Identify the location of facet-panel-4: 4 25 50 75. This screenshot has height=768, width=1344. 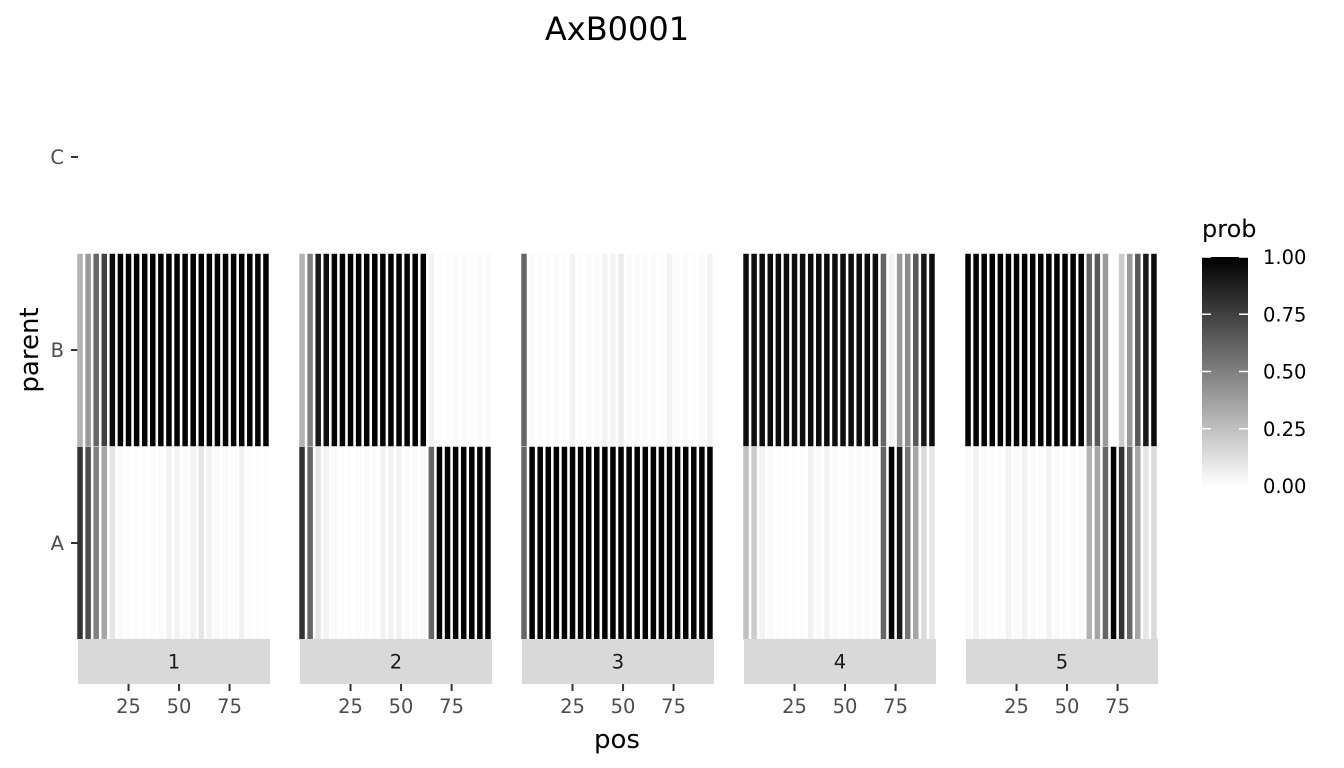
(839, 485).